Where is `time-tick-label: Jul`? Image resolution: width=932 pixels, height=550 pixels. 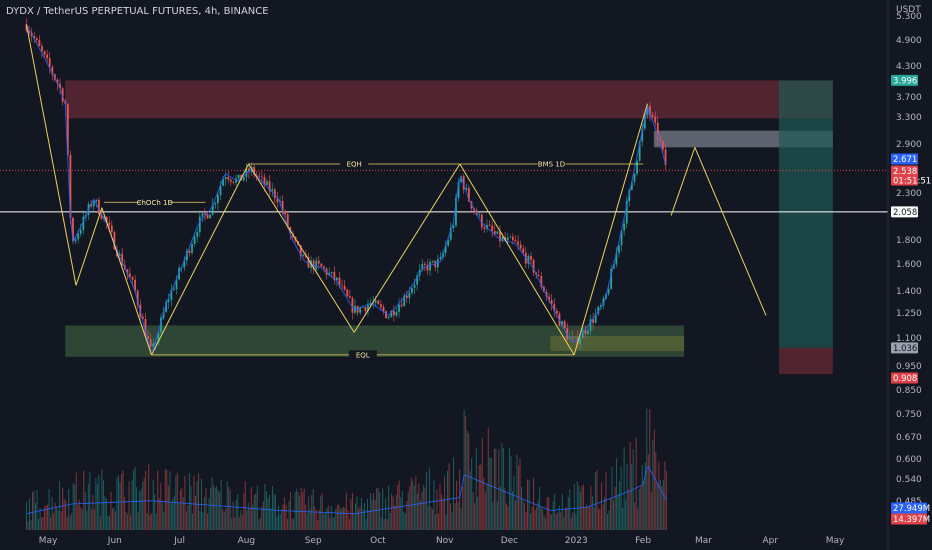 time-tick-label: Jul is located at coordinates (179, 541).